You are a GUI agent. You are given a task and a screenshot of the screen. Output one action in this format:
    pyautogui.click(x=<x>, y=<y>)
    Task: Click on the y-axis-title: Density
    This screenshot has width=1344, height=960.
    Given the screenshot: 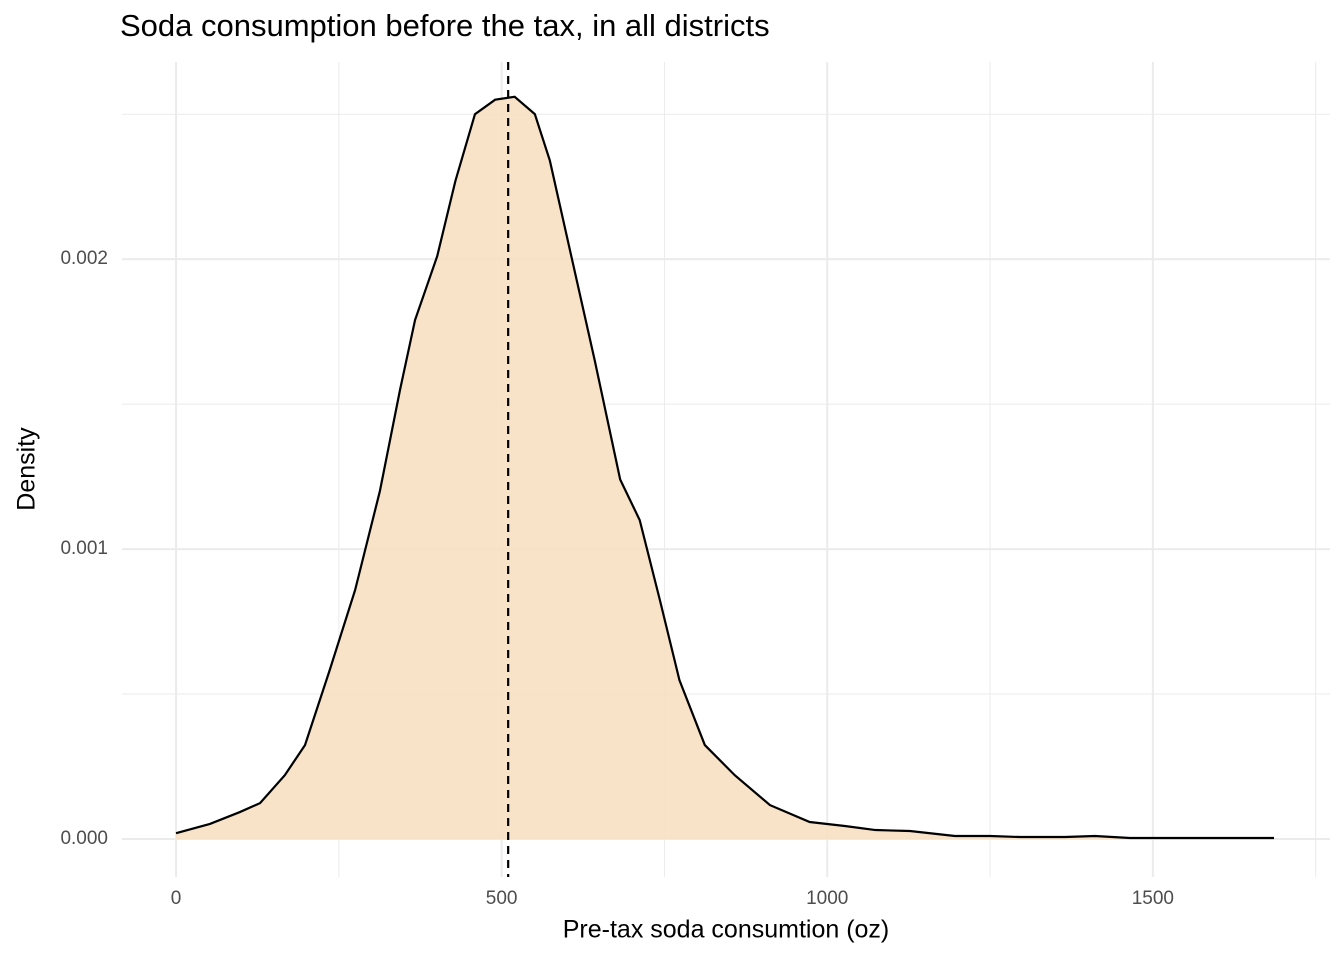 What is the action you would take?
    pyautogui.click(x=27, y=469)
    